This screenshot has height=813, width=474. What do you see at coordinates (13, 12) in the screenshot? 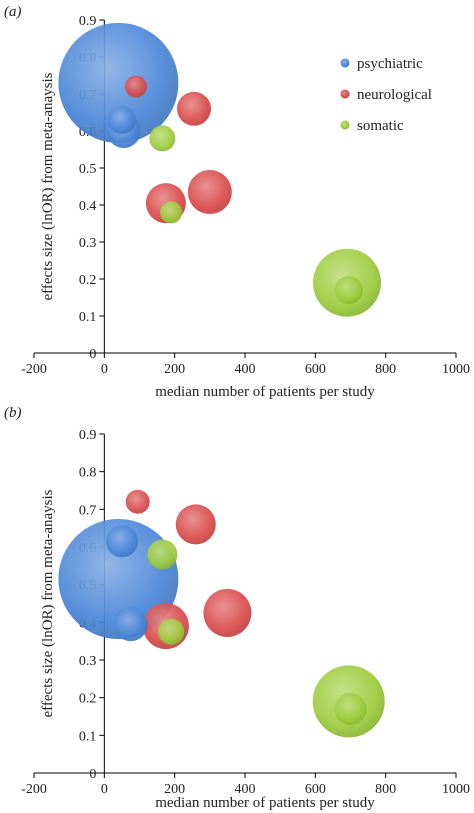
I see `panel-label: (a)` at bounding box center [13, 12].